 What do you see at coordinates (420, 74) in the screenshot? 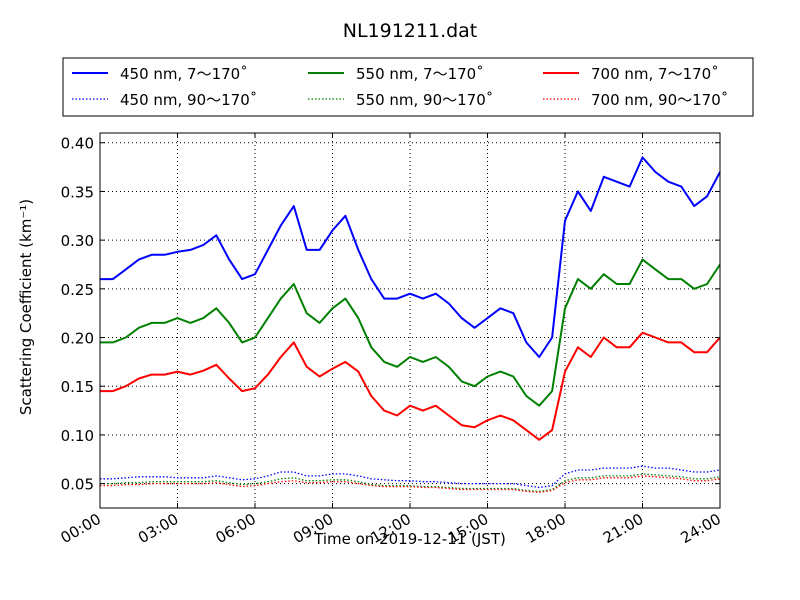
I see `legend-label: 550 nm, 7～170˚` at bounding box center [420, 74].